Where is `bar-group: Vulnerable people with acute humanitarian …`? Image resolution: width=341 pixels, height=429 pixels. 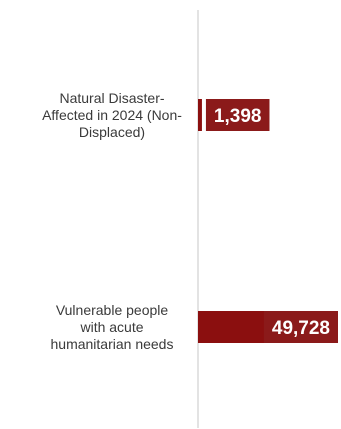
bar-group: Vulnerable people with acute humanitarian … is located at coordinates (194, 327).